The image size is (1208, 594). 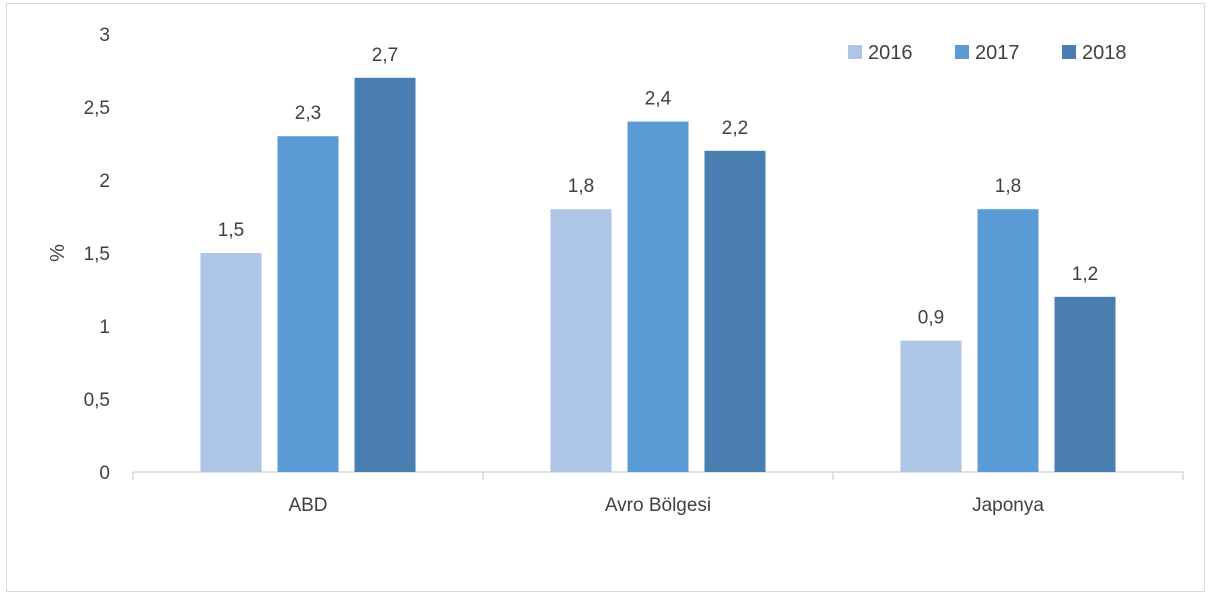 I want to click on data-label: 1,2, so click(x=1085, y=274).